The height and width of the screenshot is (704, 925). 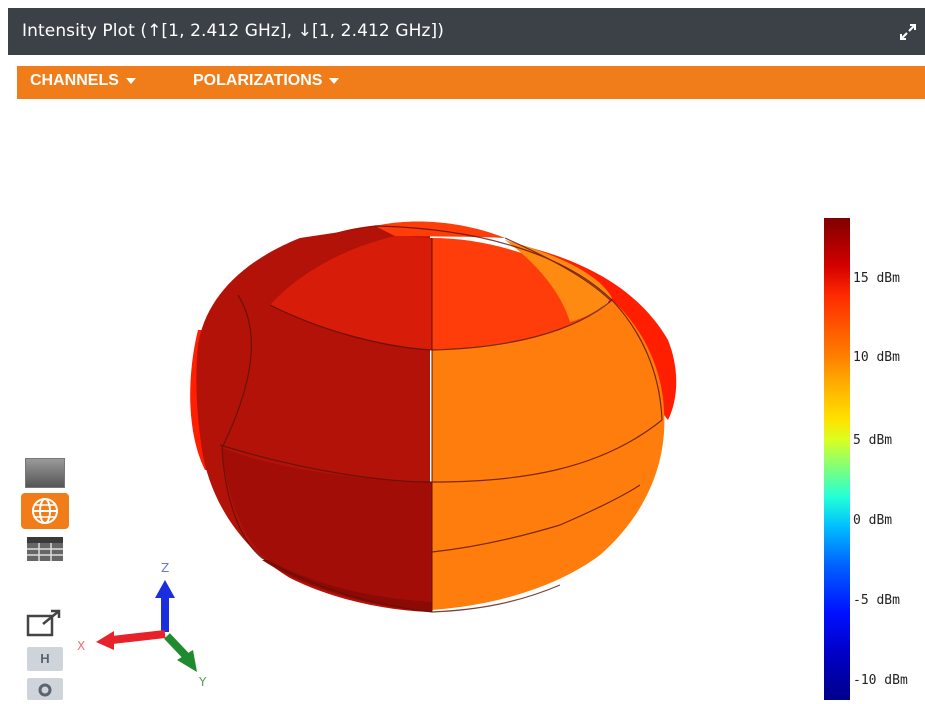 I want to click on table-view-button, so click(x=45, y=549).